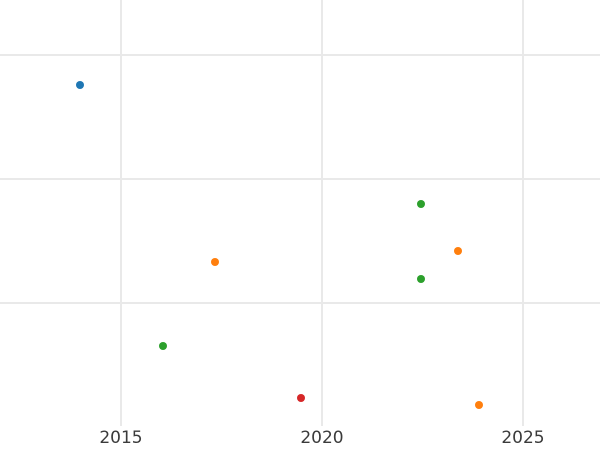  Describe the element at coordinates (322, 438) in the screenshot. I see `x-tick-label: 2020` at that location.